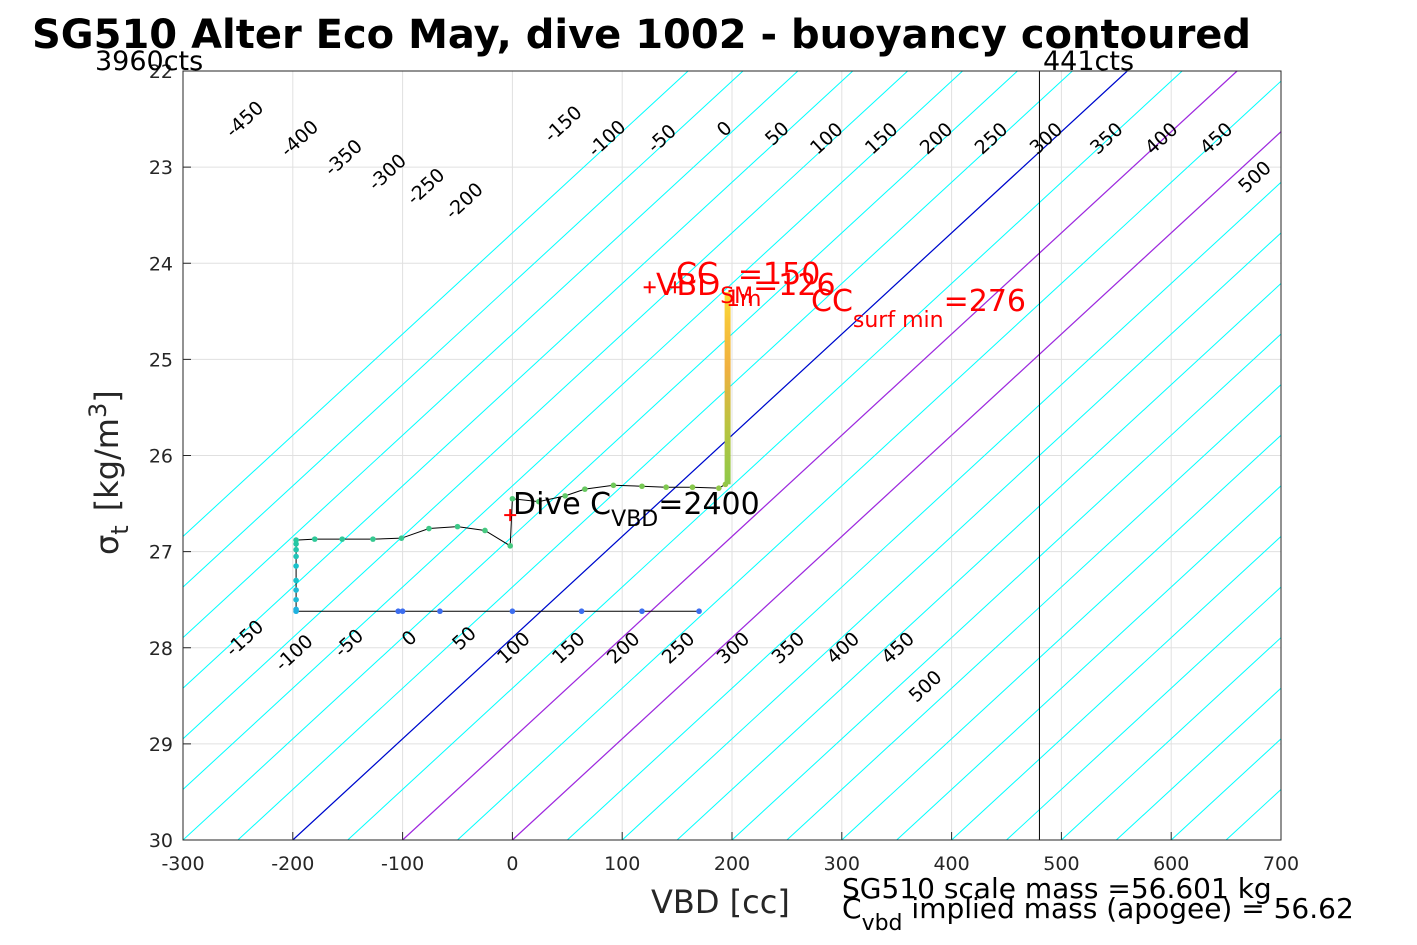 Image resolution: width=1417 pixels, height=945 pixels. What do you see at coordinates (1088, 61) in the screenshot?
I see `top-right-counts: 441cts` at bounding box center [1088, 61].